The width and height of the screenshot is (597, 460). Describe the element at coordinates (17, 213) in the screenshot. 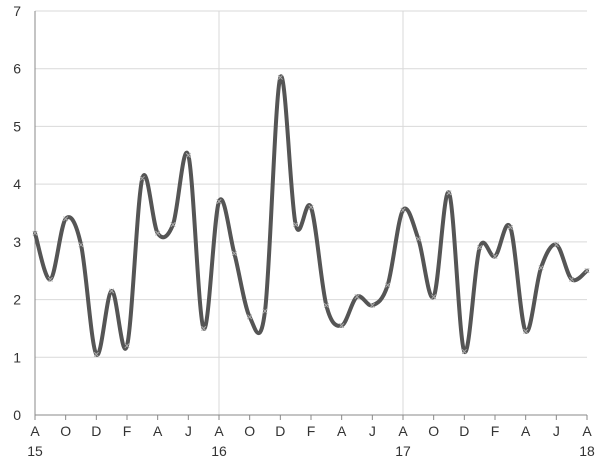

I see `y-axis-tick-labels: 0 1 2 3 4 5 6 7` at that location.